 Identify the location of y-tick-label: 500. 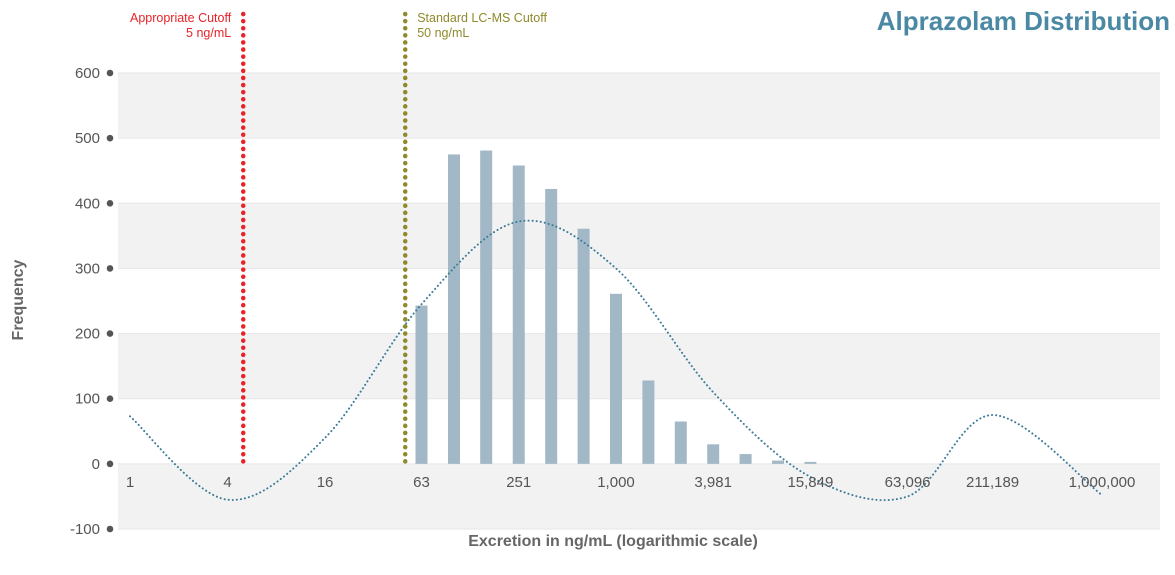
(87, 138).